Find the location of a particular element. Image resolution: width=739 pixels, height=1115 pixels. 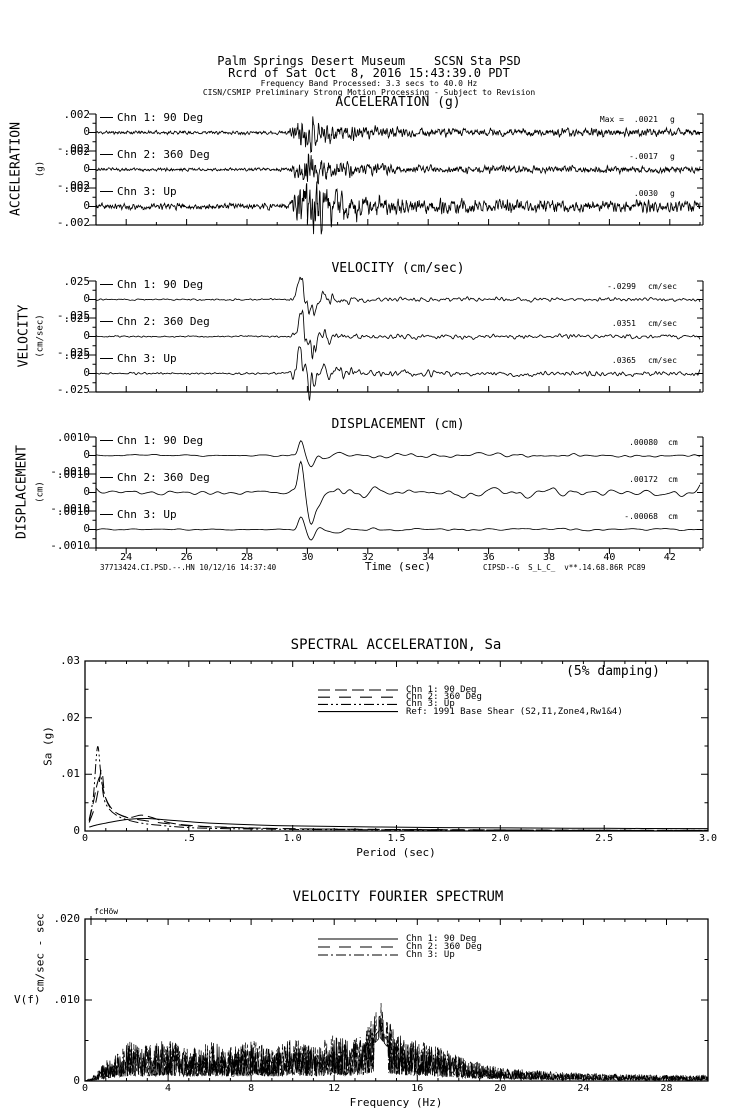

channel-label: Chn 2: 360 Deg is located at coordinates (163, 321).